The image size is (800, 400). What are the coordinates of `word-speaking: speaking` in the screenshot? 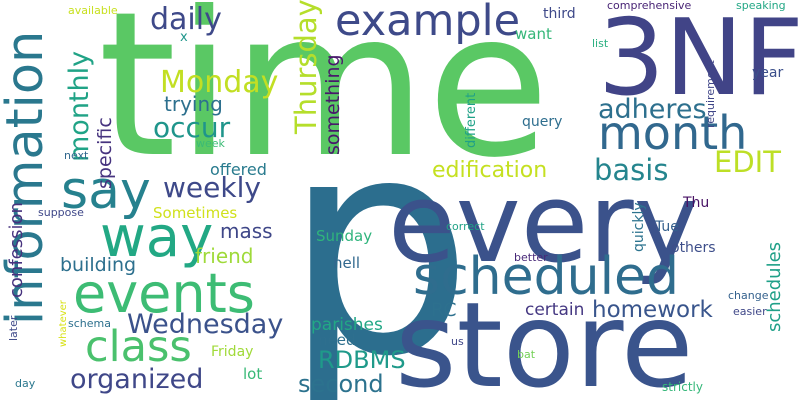 It's located at (761, 6).